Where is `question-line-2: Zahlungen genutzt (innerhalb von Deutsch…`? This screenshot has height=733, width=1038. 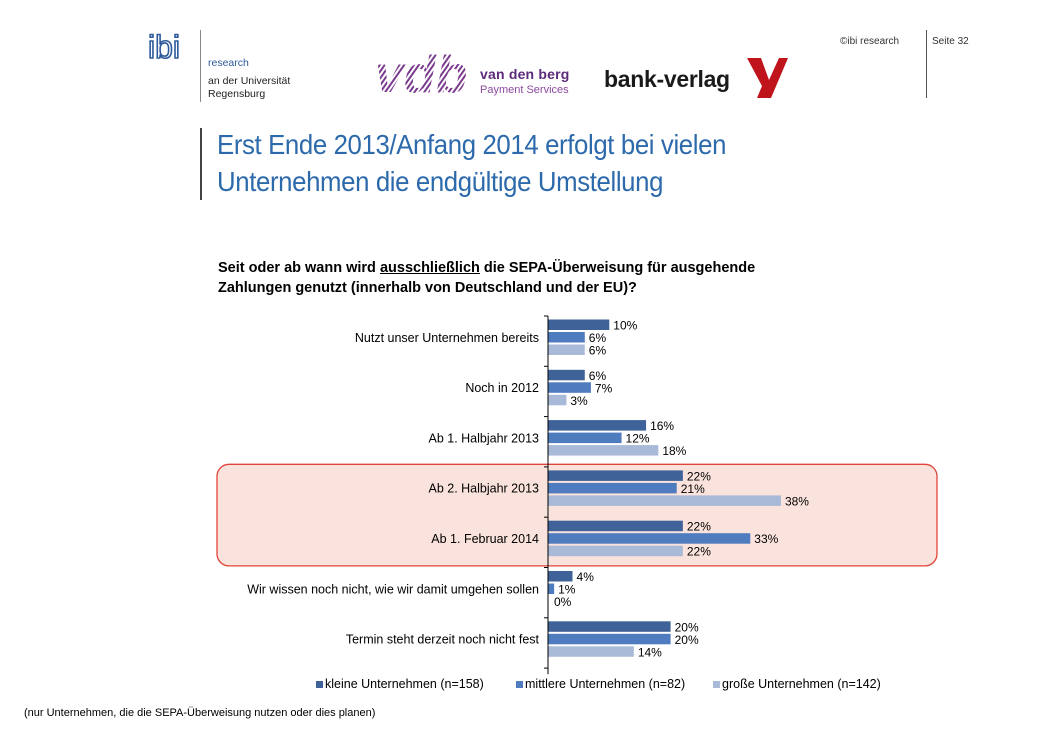
question-line-2: Zahlungen genutzt (innerhalb von Deutsch… is located at coordinates (427, 288).